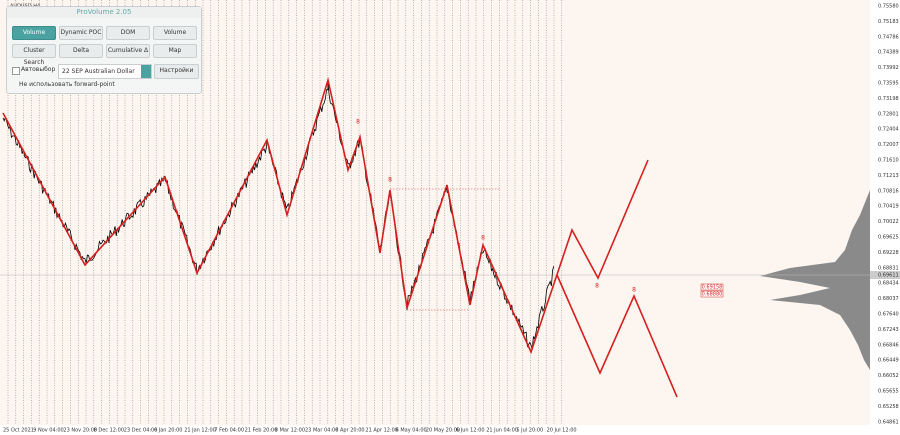  I want to click on time-label: 8 Dec 12:00, so click(109, 431).